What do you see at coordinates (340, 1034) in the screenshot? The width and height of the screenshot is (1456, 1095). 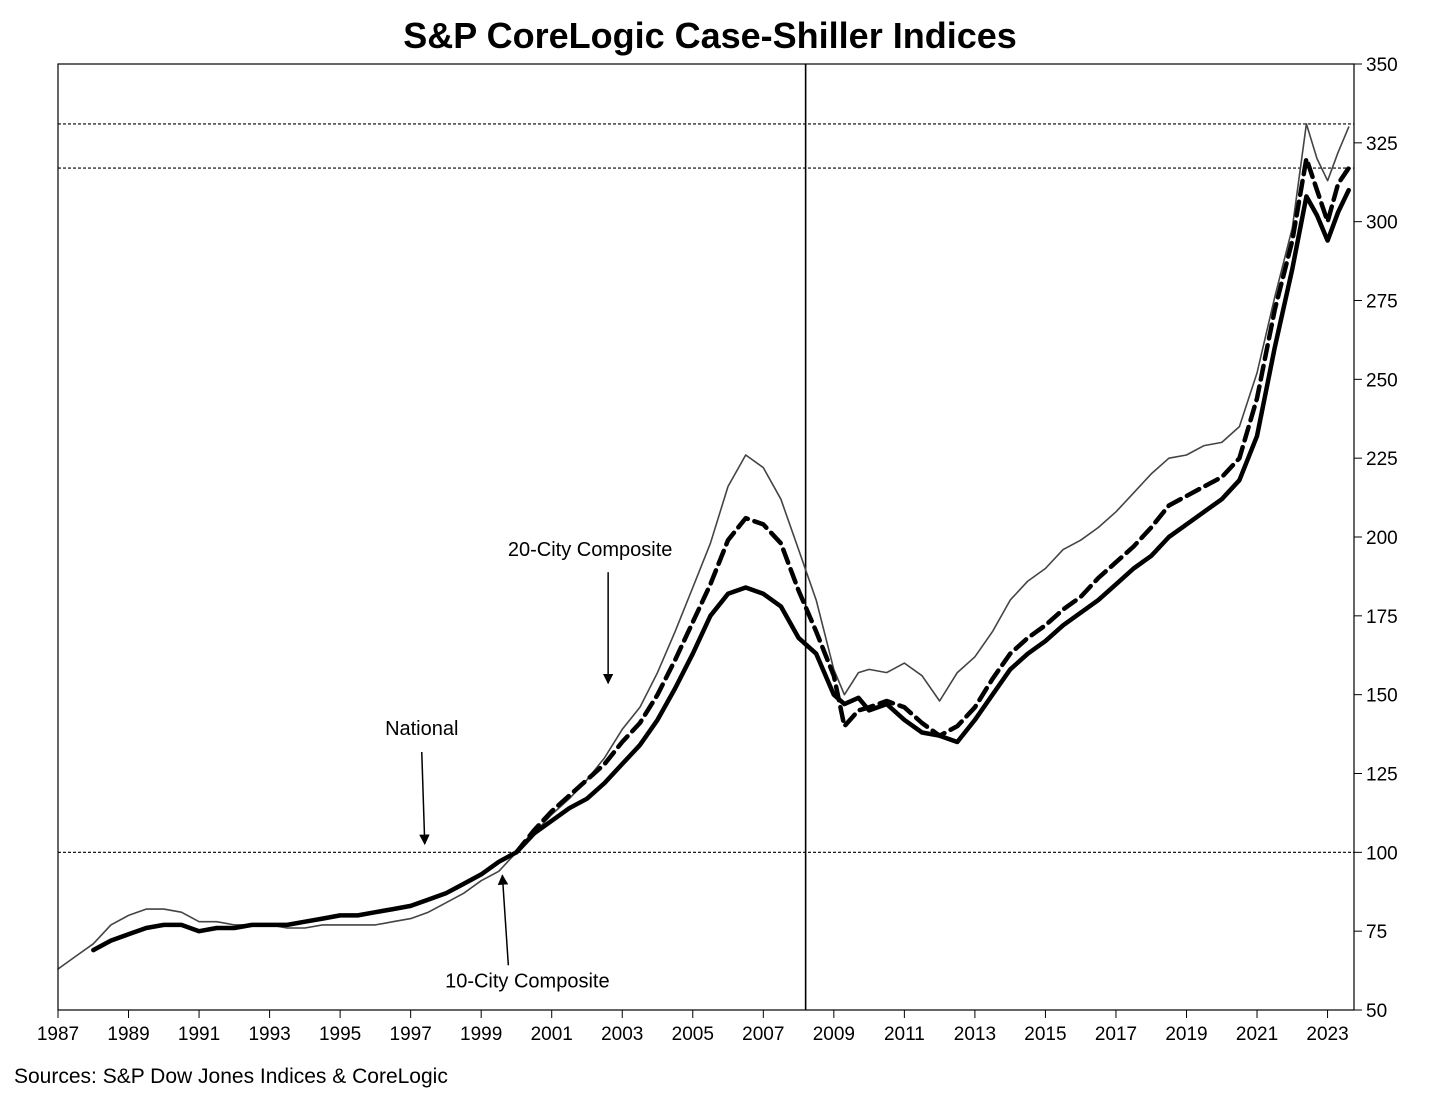 I see `x-tick-label: 1995` at bounding box center [340, 1034].